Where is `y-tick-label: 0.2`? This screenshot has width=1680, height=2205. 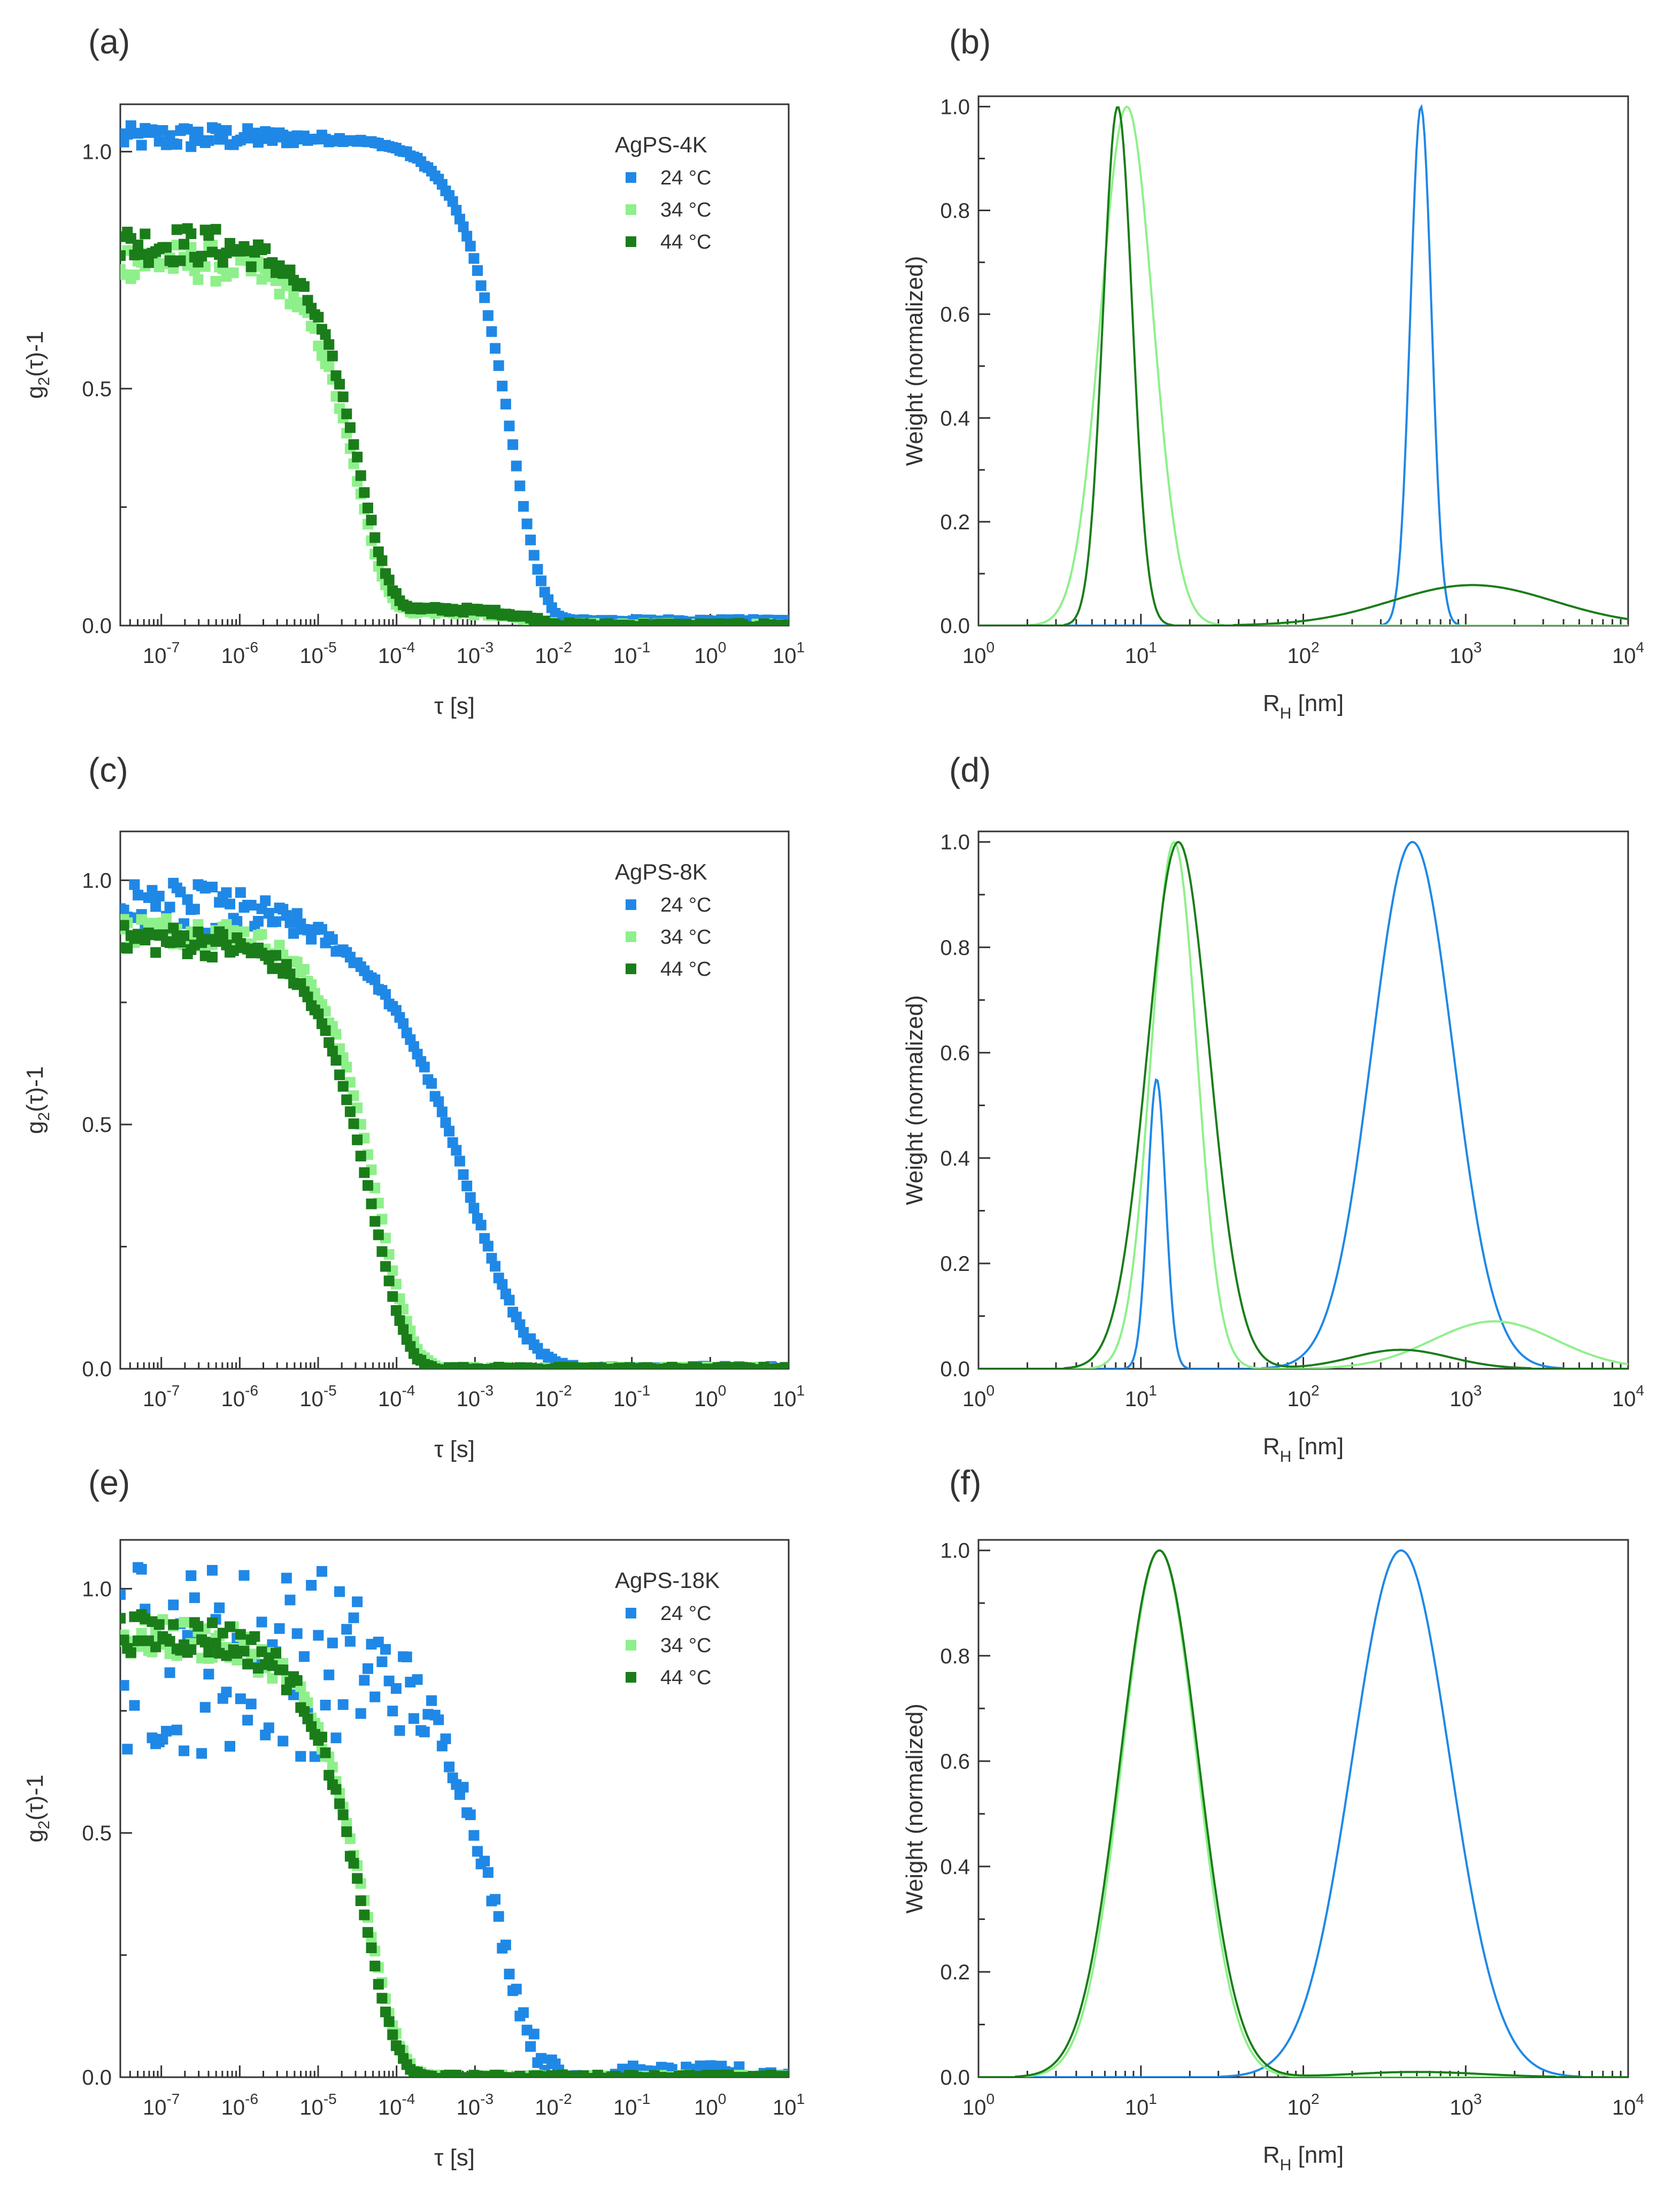
y-tick-label: 0.2 is located at coordinates (955, 1973).